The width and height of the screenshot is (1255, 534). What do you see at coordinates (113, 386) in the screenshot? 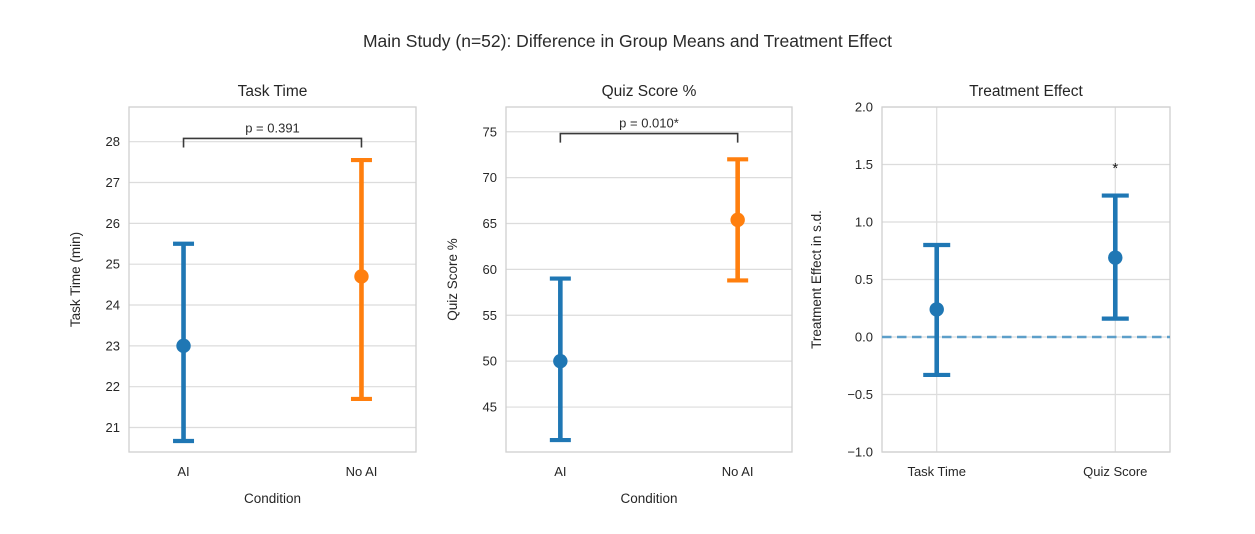
I see `y-tick-label: 22` at bounding box center [113, 386].